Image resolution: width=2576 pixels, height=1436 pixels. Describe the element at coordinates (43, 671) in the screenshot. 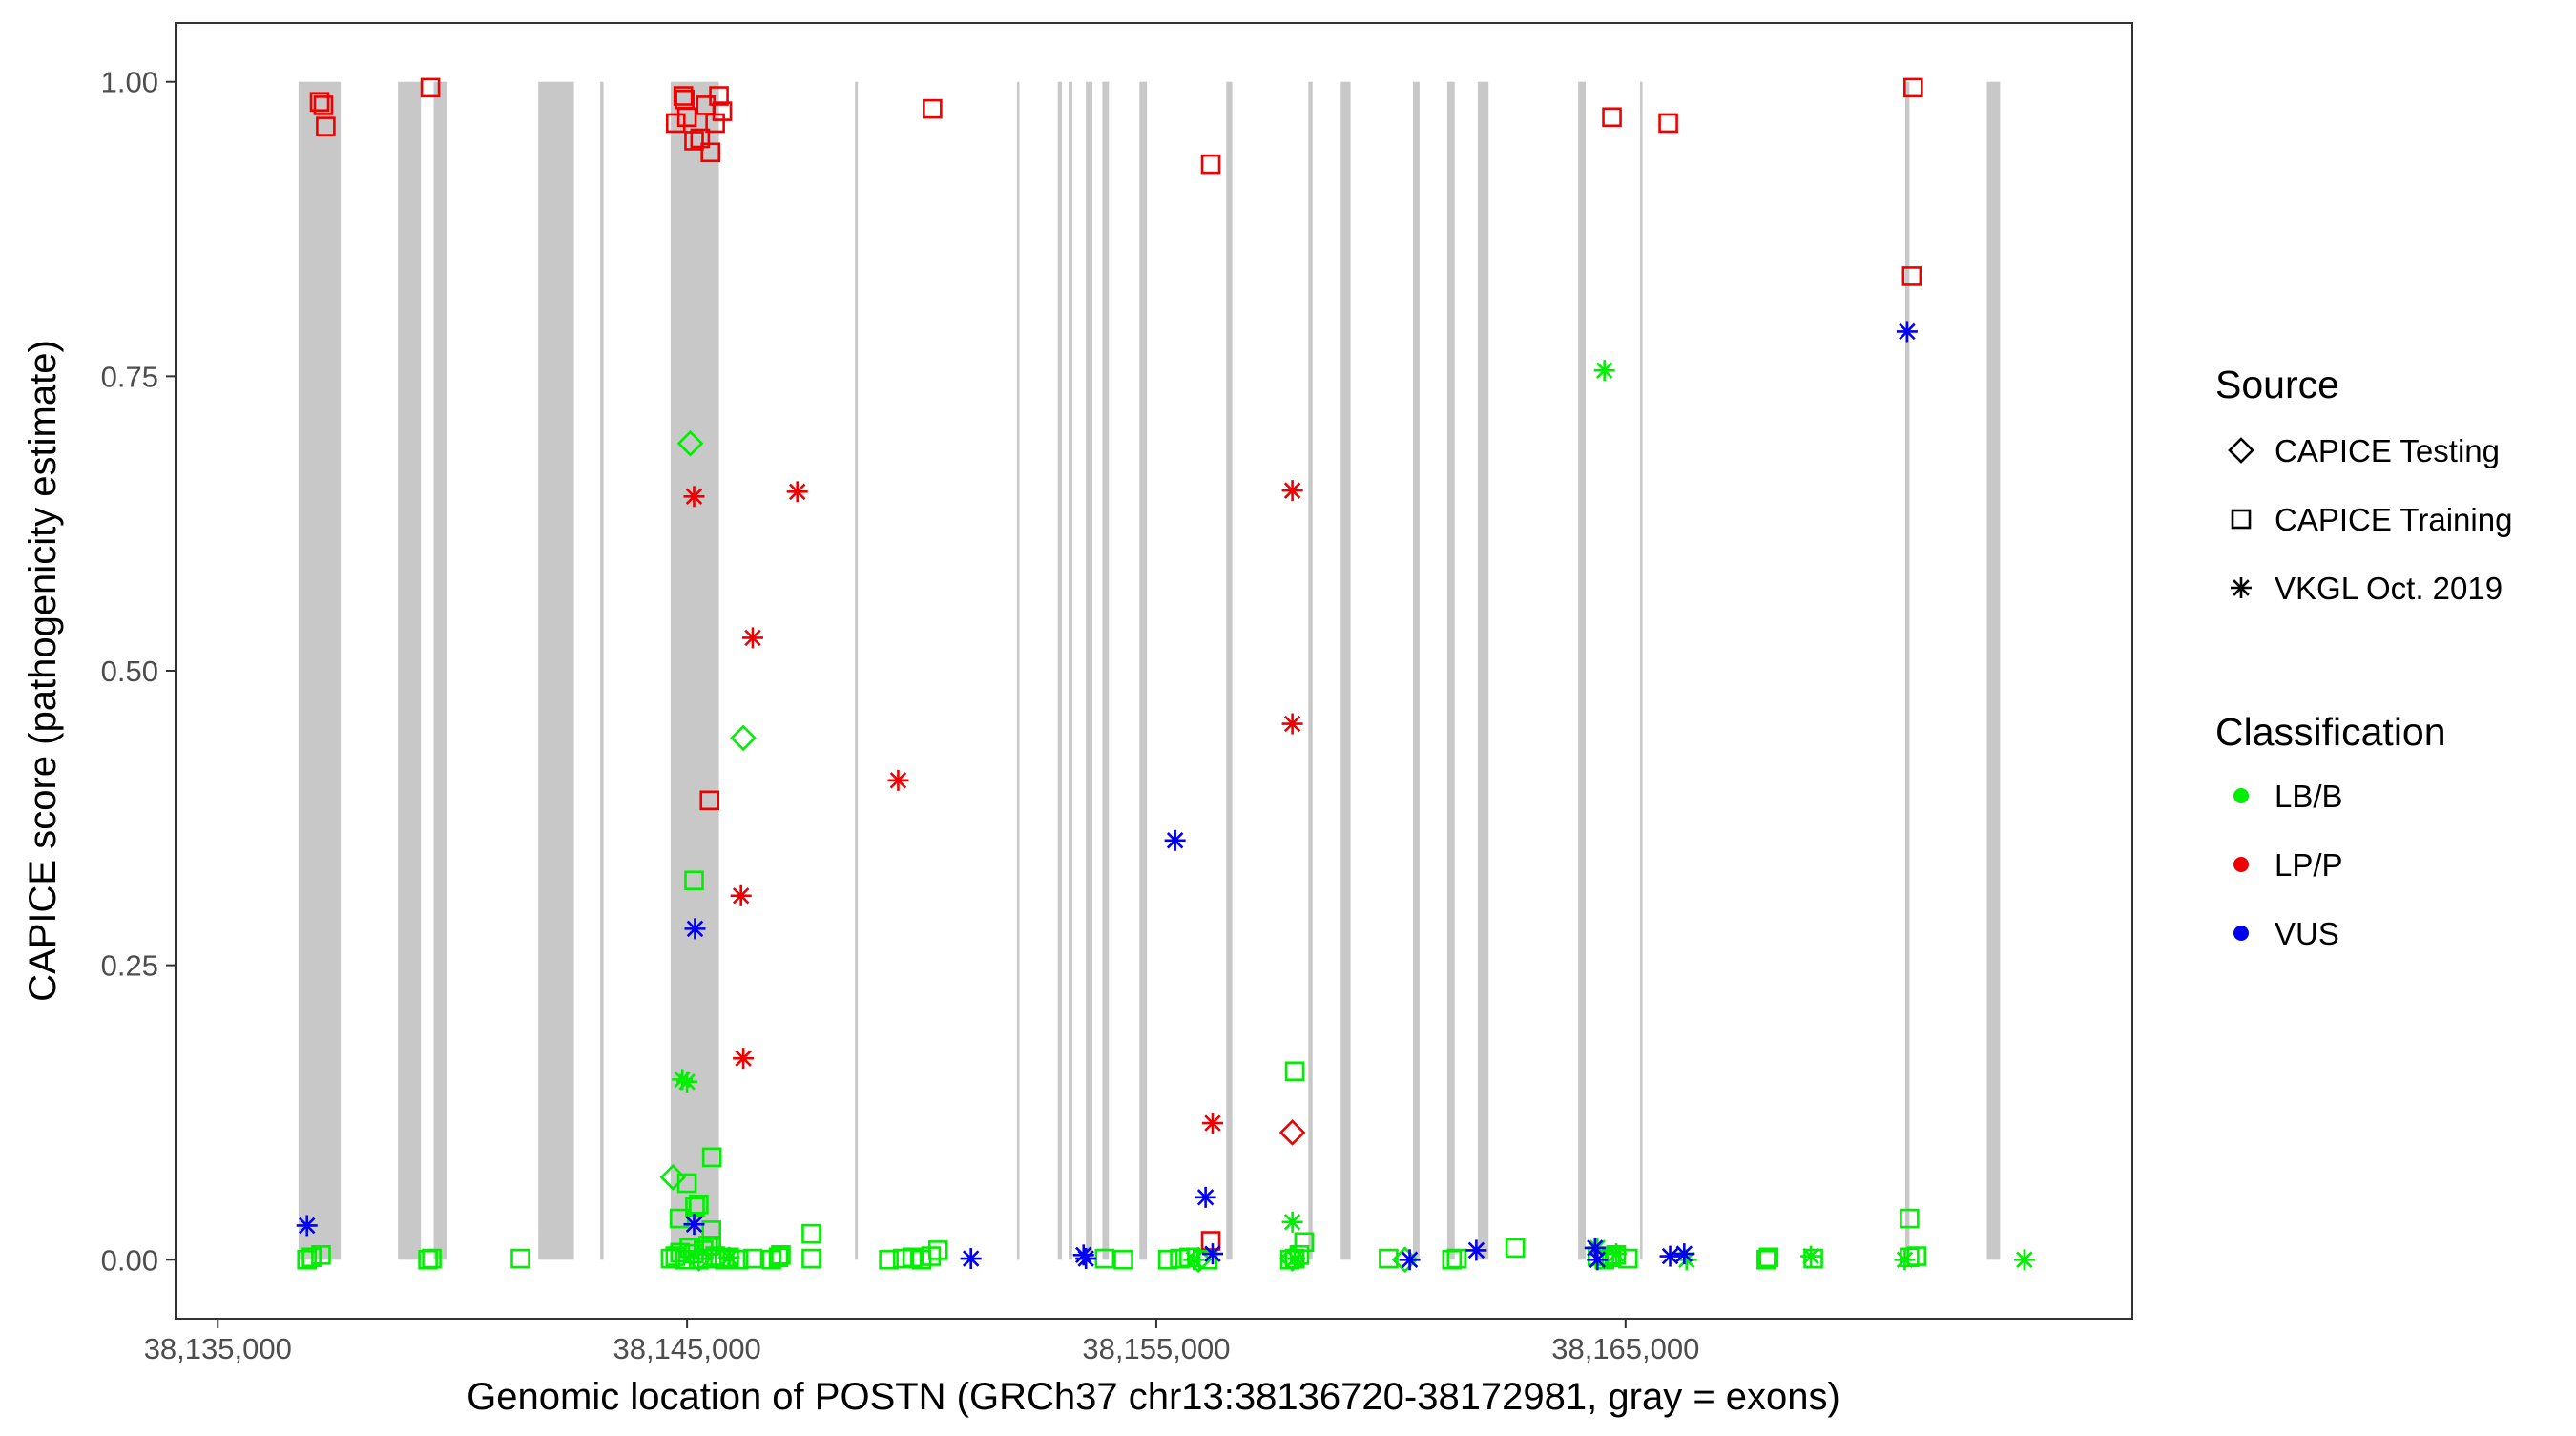

I see `y-axis-title: CAPICE score (pathogenicity estimate)` at that location.